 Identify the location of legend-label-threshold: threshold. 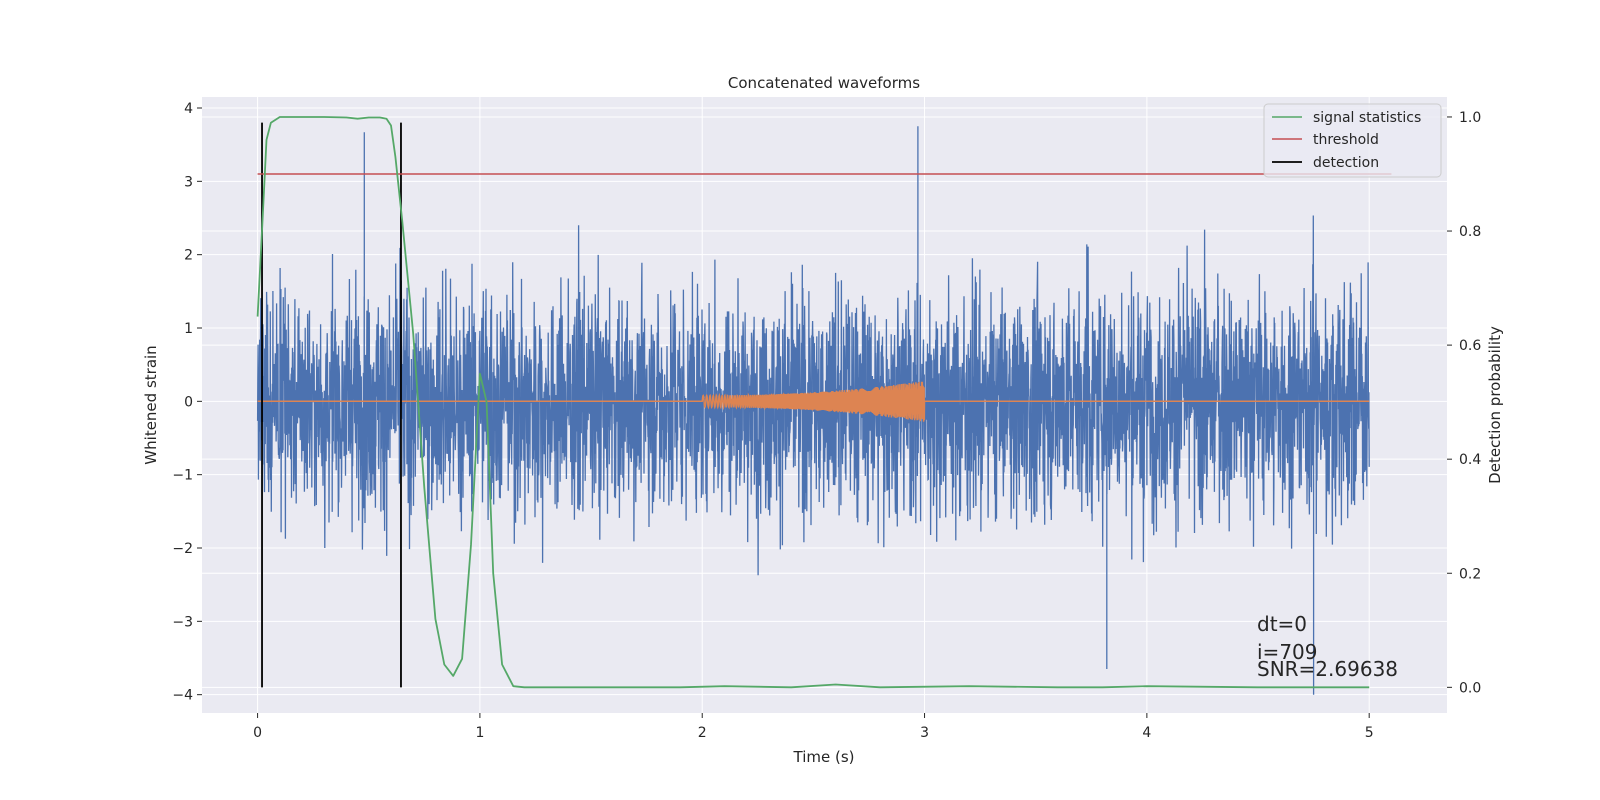
(1346, 140).